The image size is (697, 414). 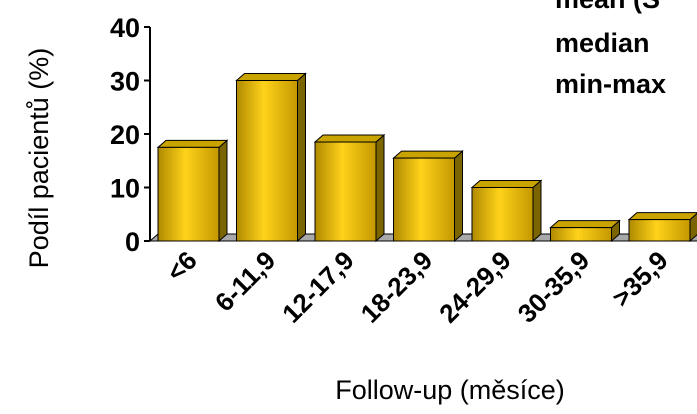 What do you see at coordinates (602, 43) in the screenshot?
I see `stats-label: median` at bounding box center [602, 43].